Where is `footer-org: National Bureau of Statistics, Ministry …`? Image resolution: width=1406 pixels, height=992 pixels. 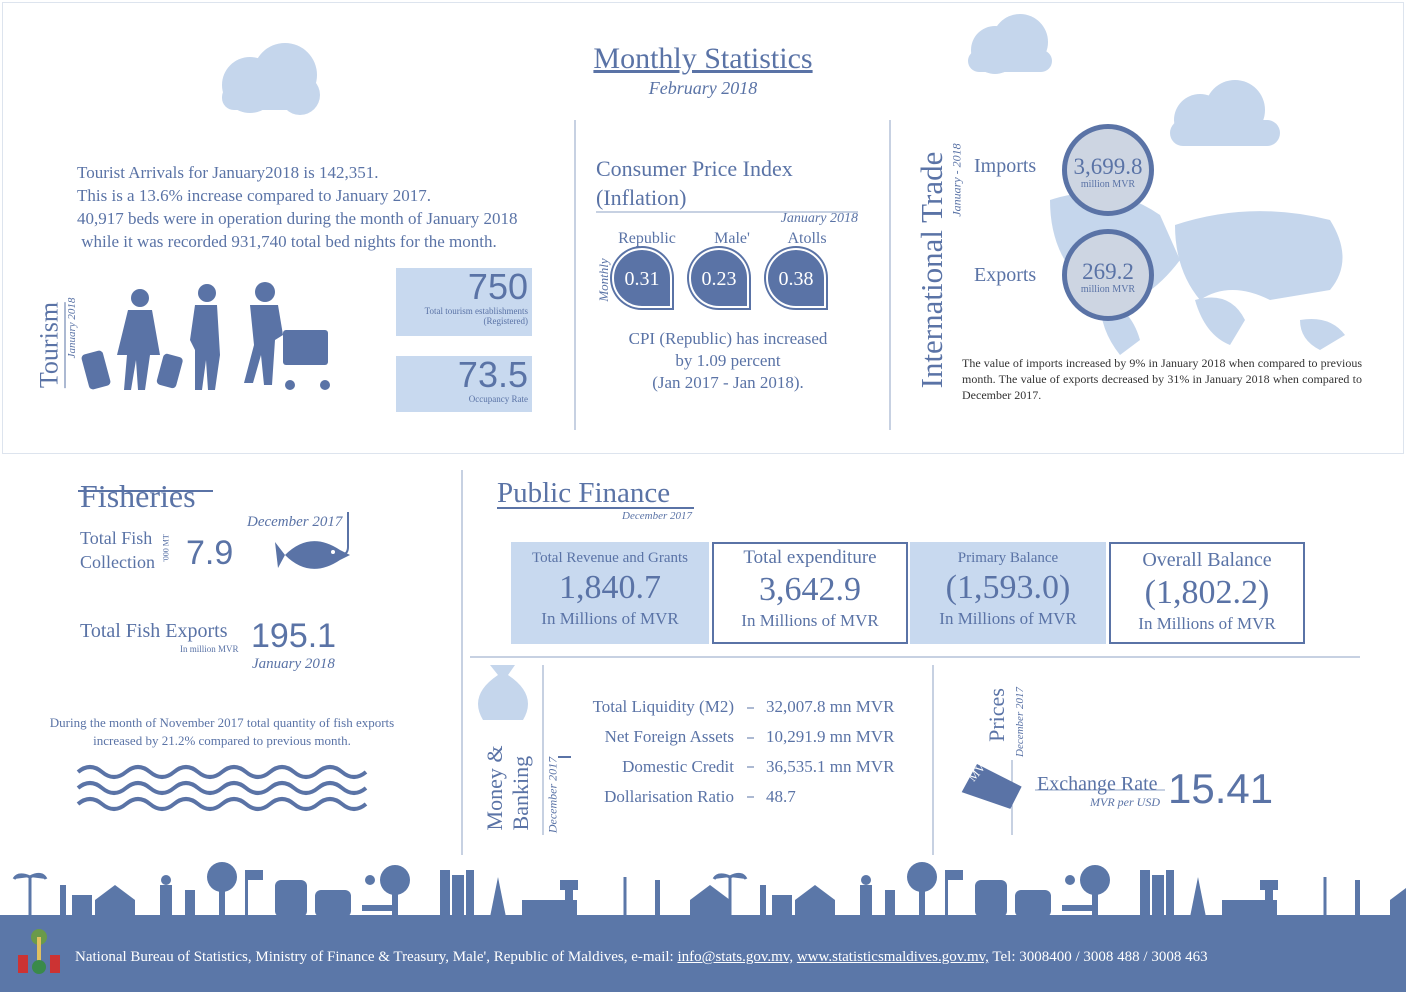
footer-org: National Bureau of Statistics, Ministry … is located at coordinates (374, 957).